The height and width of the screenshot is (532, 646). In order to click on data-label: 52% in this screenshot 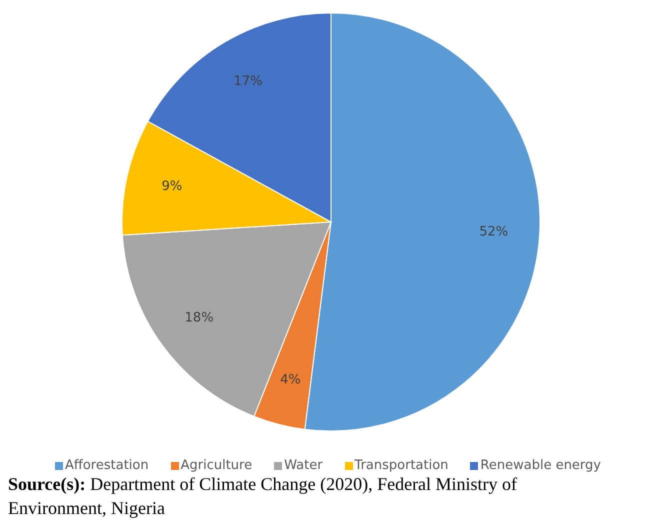, I will do `click(493, 232)`.